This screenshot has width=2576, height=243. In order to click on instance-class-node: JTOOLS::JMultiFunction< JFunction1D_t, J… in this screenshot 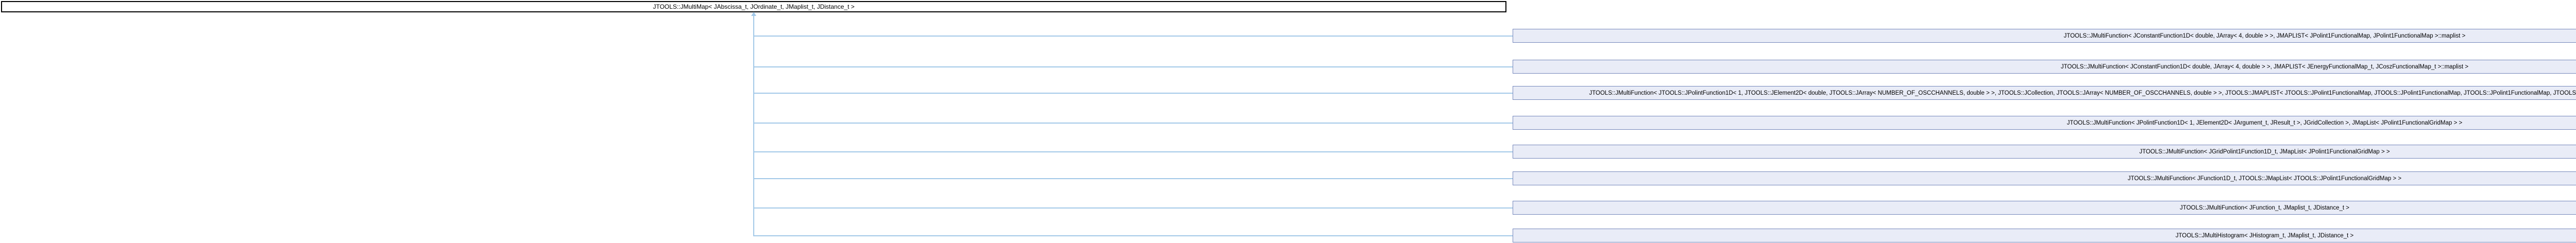, I will do `click(2044, 178)`.